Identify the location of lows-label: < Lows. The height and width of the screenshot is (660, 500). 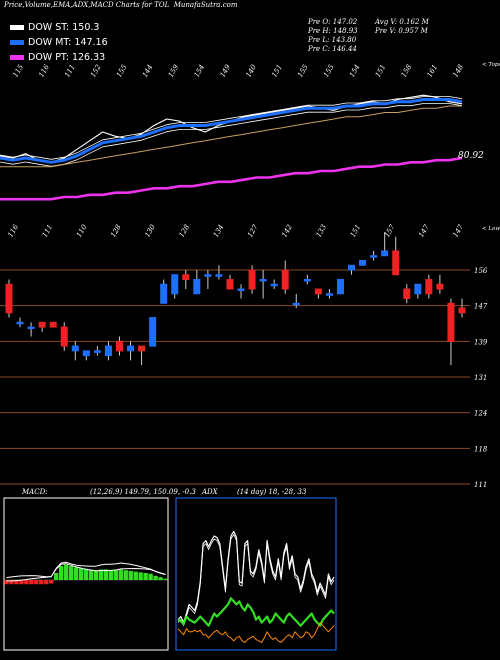
(491, 229).